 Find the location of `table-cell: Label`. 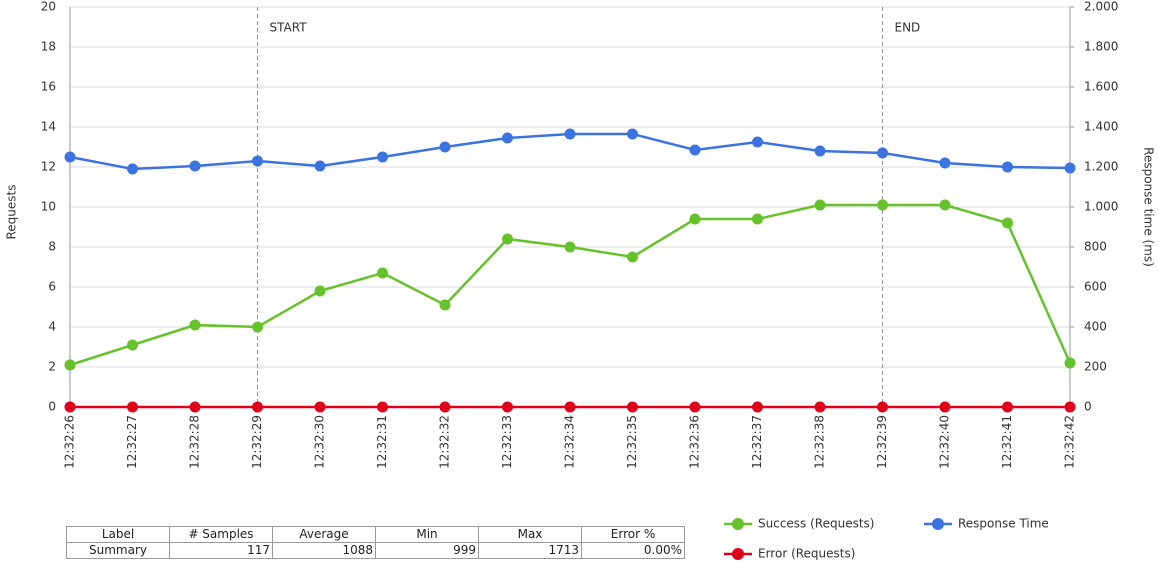

table-cell: Label is located at coordinates (118, 534).